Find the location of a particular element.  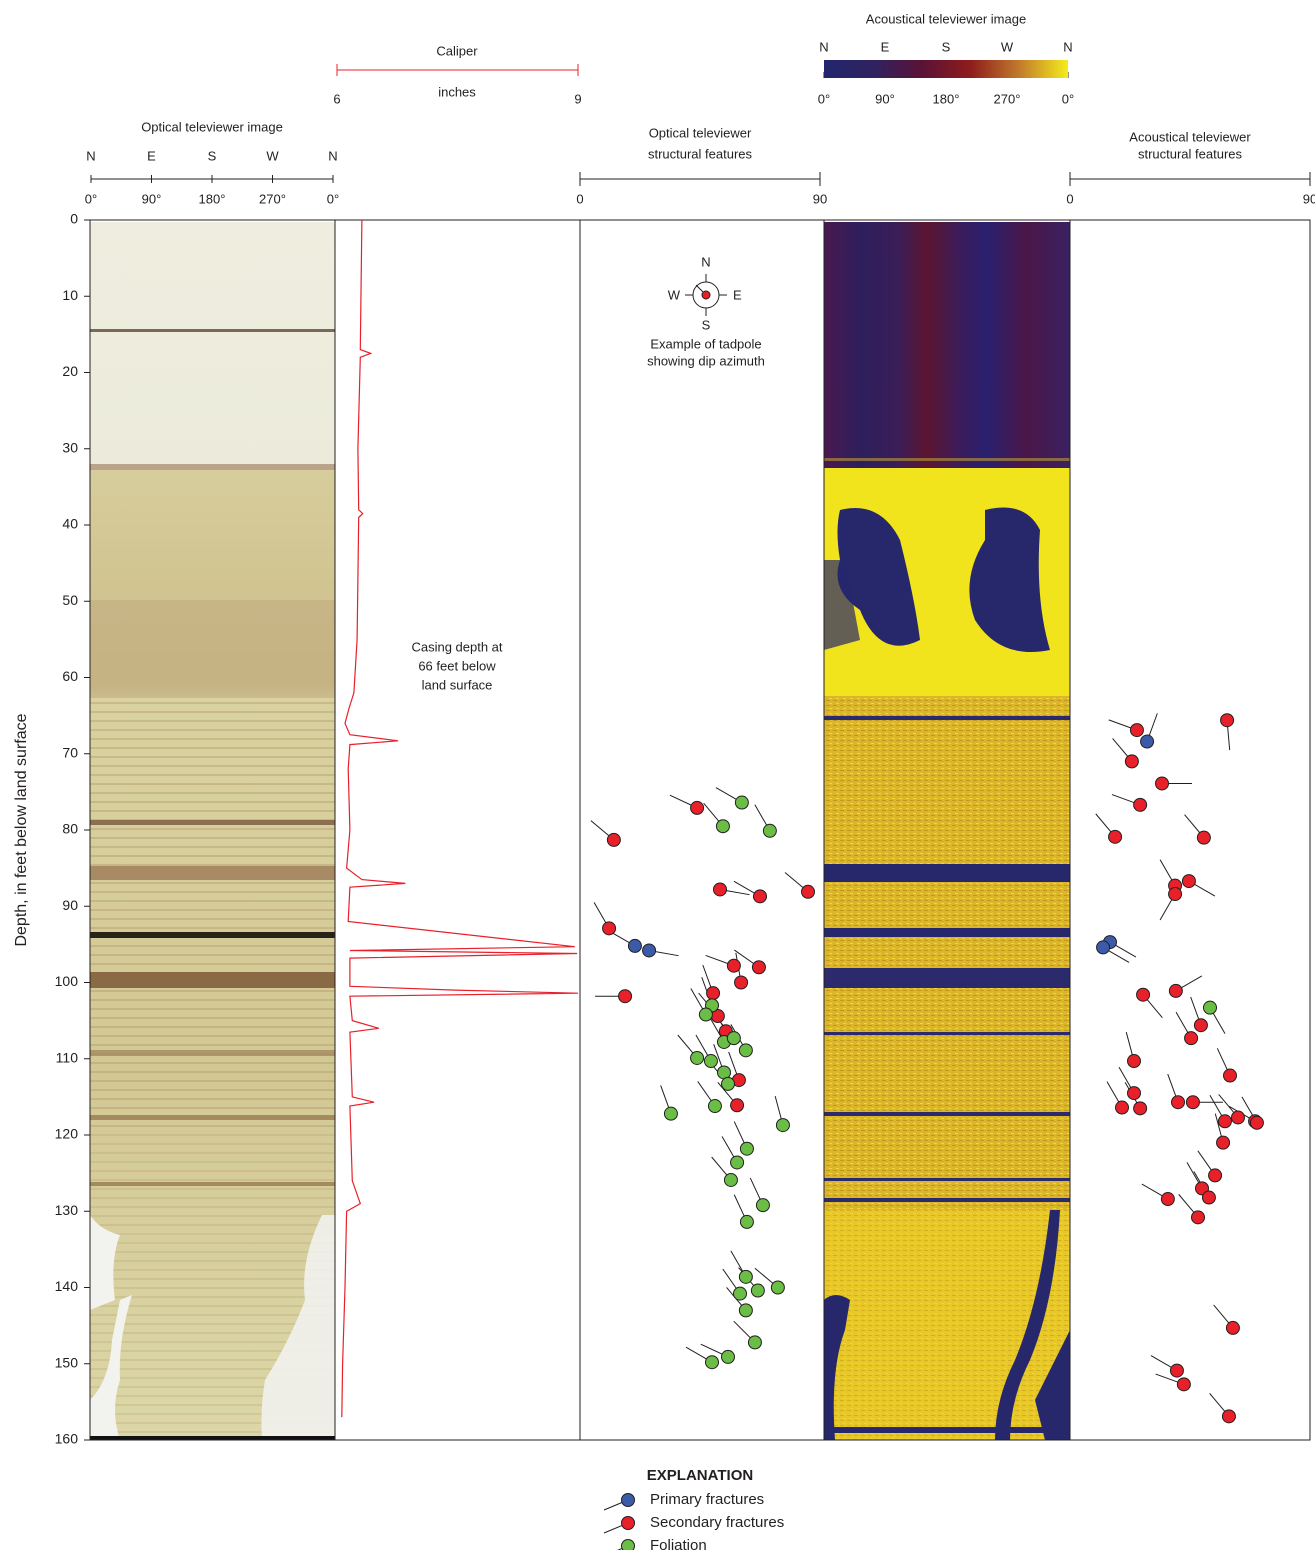

y-tick-label: 100 is located at coordinates (67, 981).